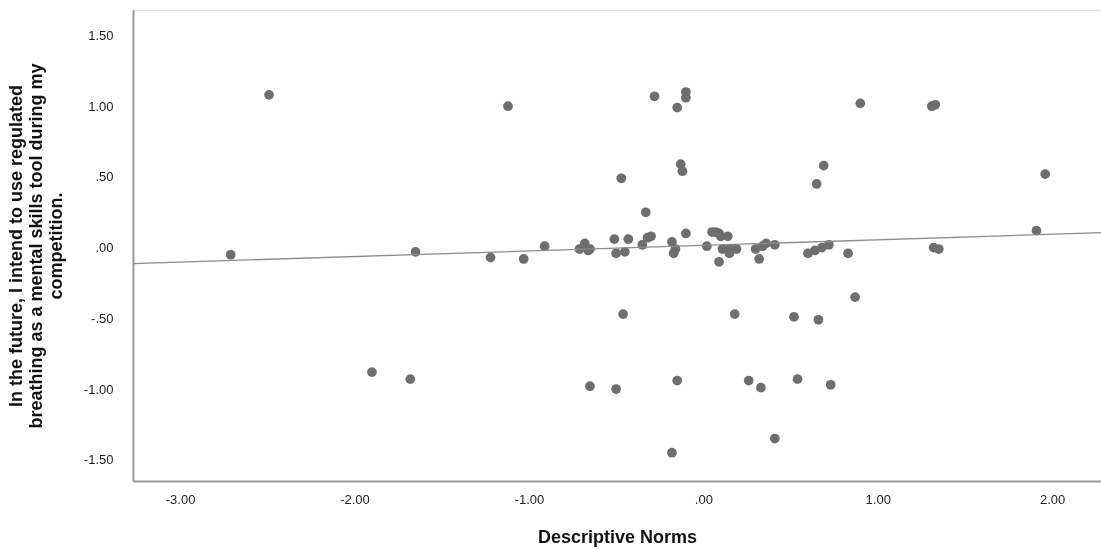  What do you see at coordinates (101, 106) in the screenshot?
I see `y-tick-label: 1.00` at bounding box center [101, 106].